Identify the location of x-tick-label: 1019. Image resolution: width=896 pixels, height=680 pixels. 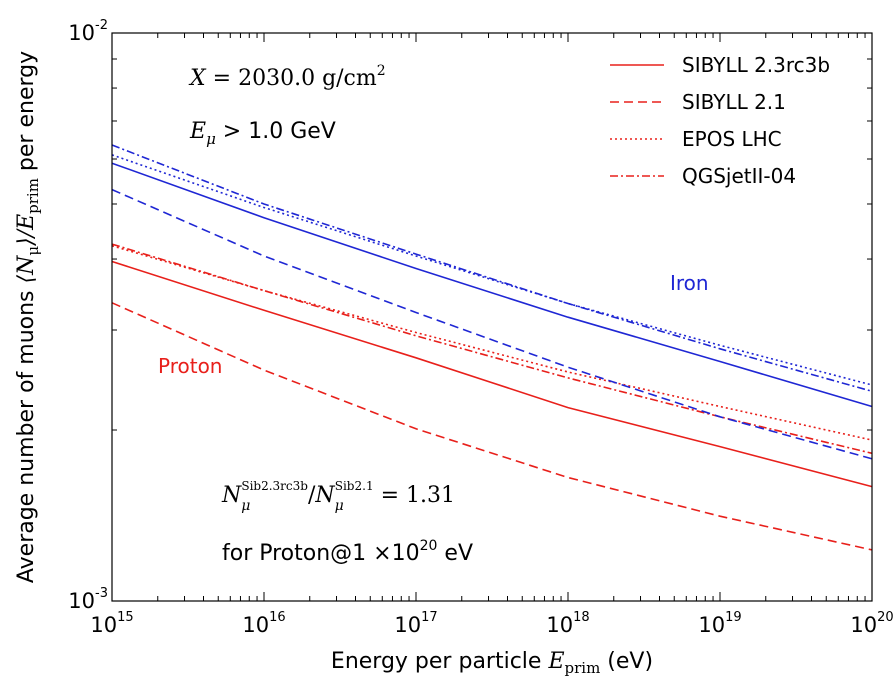
(719, 623).